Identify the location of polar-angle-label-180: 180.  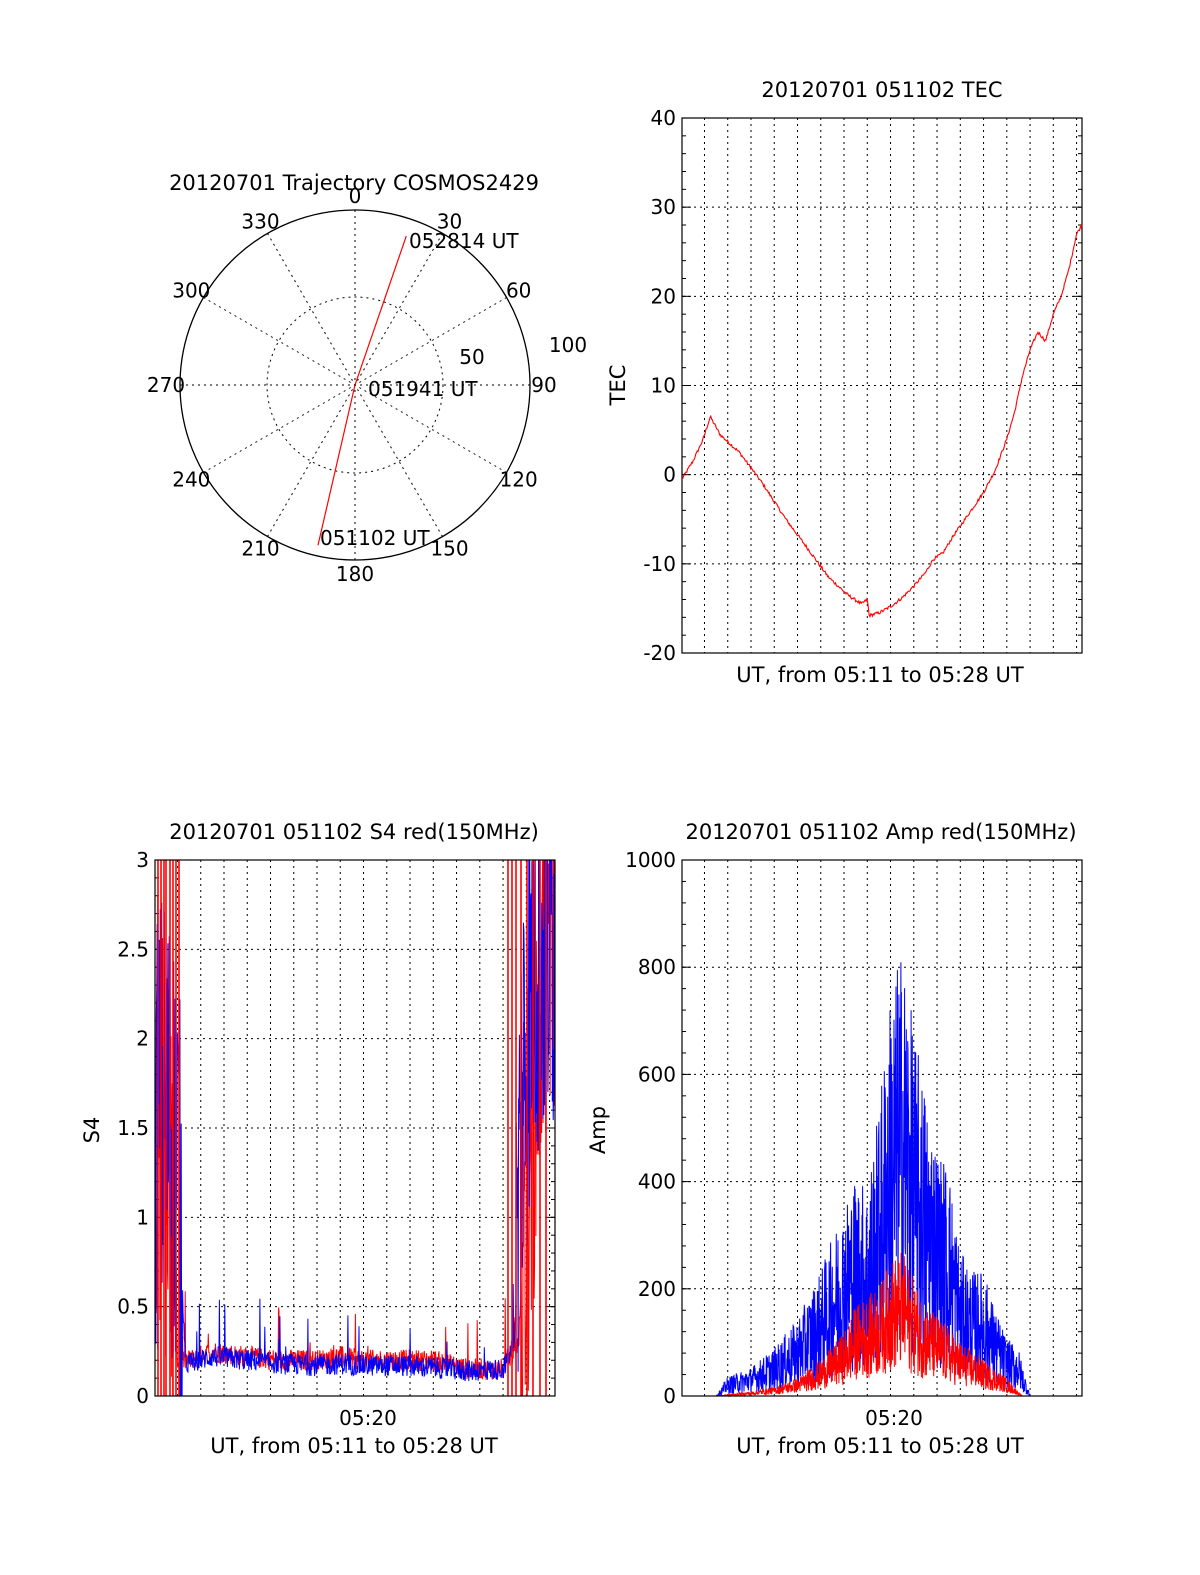
(355, 574).